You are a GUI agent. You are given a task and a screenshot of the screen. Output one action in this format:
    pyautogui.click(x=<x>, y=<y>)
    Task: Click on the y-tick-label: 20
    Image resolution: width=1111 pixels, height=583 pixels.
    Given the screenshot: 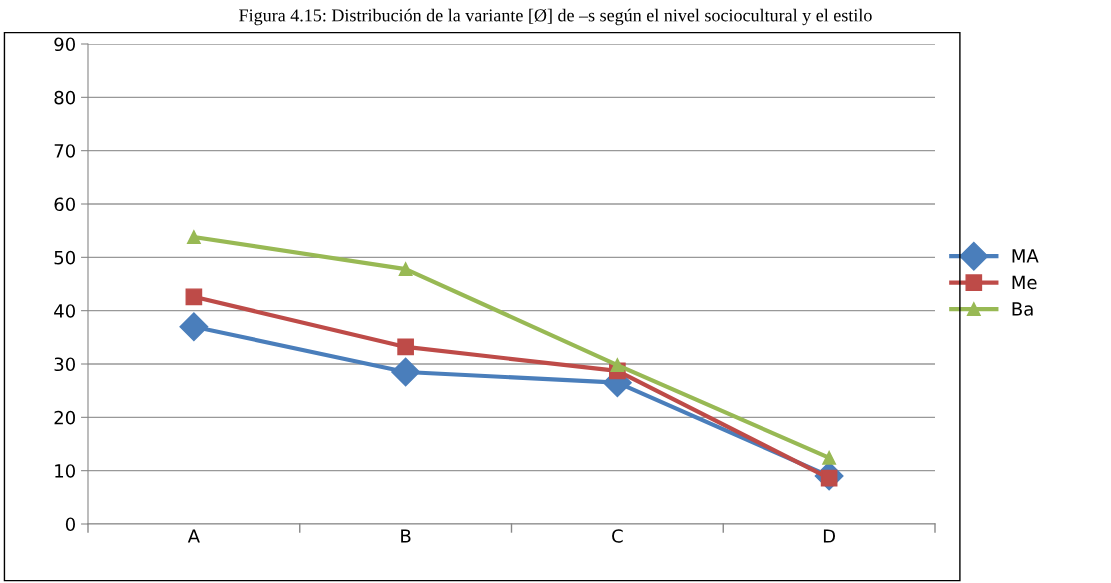 What is the action you would take?
    pyautogui.click(x=64, y=417)
    